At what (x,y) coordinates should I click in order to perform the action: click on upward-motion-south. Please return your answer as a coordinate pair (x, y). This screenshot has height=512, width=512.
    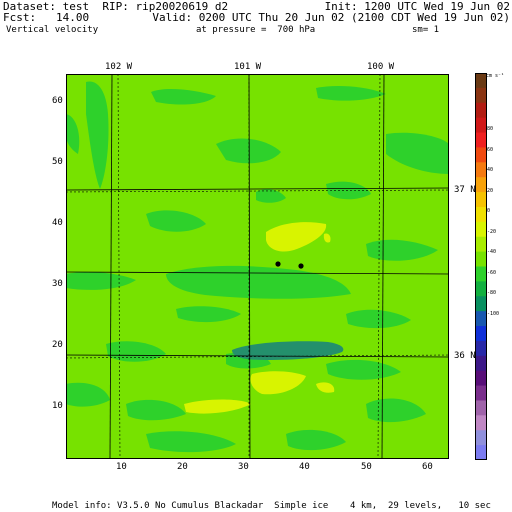
    Looking at the image, I should click on (278, 383).